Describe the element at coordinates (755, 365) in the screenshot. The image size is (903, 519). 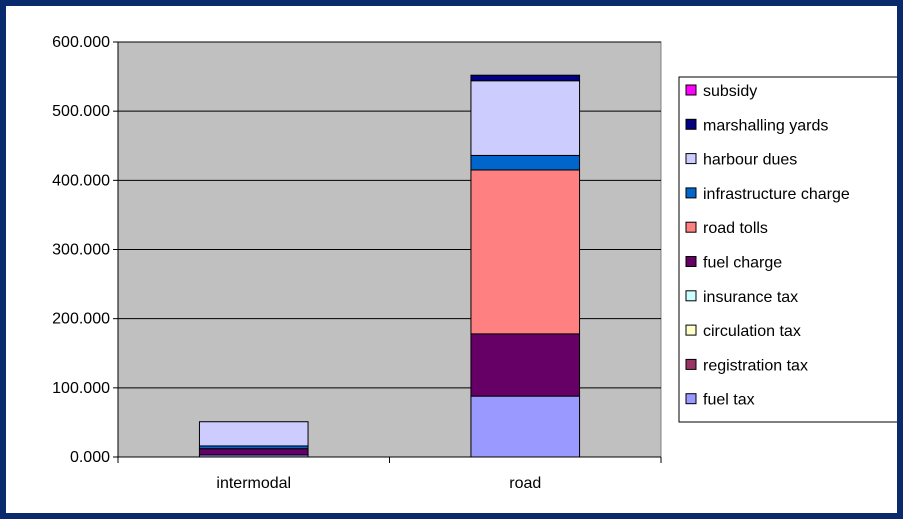
I see `legend-label: registration tax` at that location.